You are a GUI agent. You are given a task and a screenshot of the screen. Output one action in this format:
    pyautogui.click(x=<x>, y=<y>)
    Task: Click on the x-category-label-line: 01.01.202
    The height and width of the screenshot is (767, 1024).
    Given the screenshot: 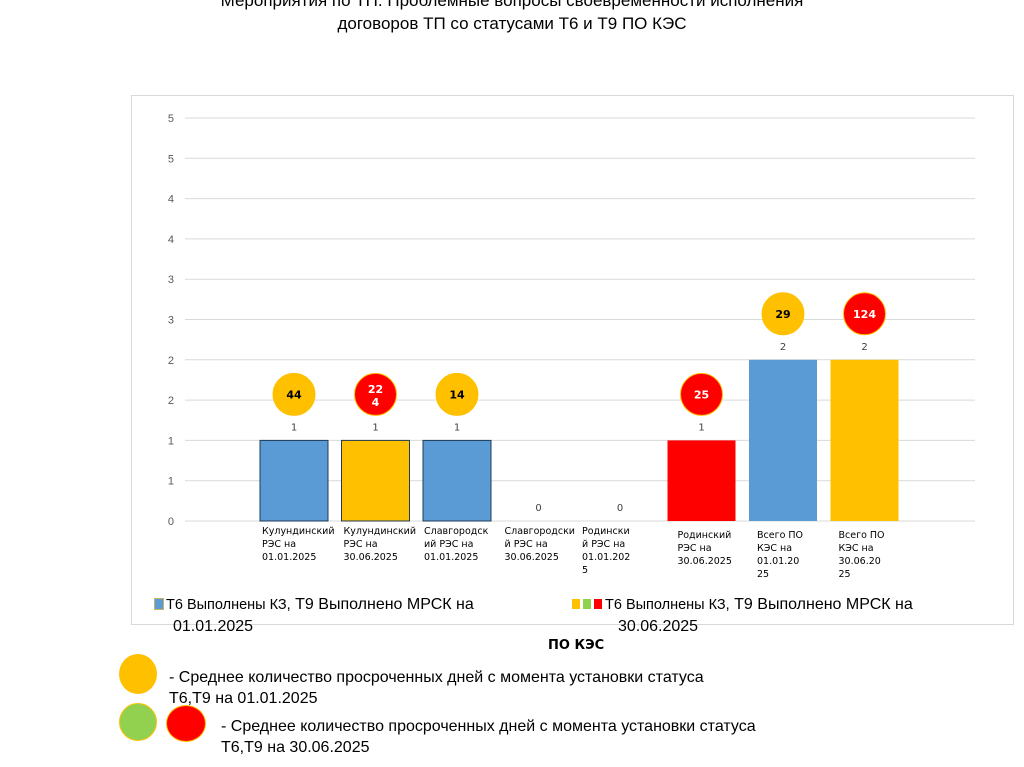 What is the action you would take?
    pyautogui.click(x=606, y=557)
    